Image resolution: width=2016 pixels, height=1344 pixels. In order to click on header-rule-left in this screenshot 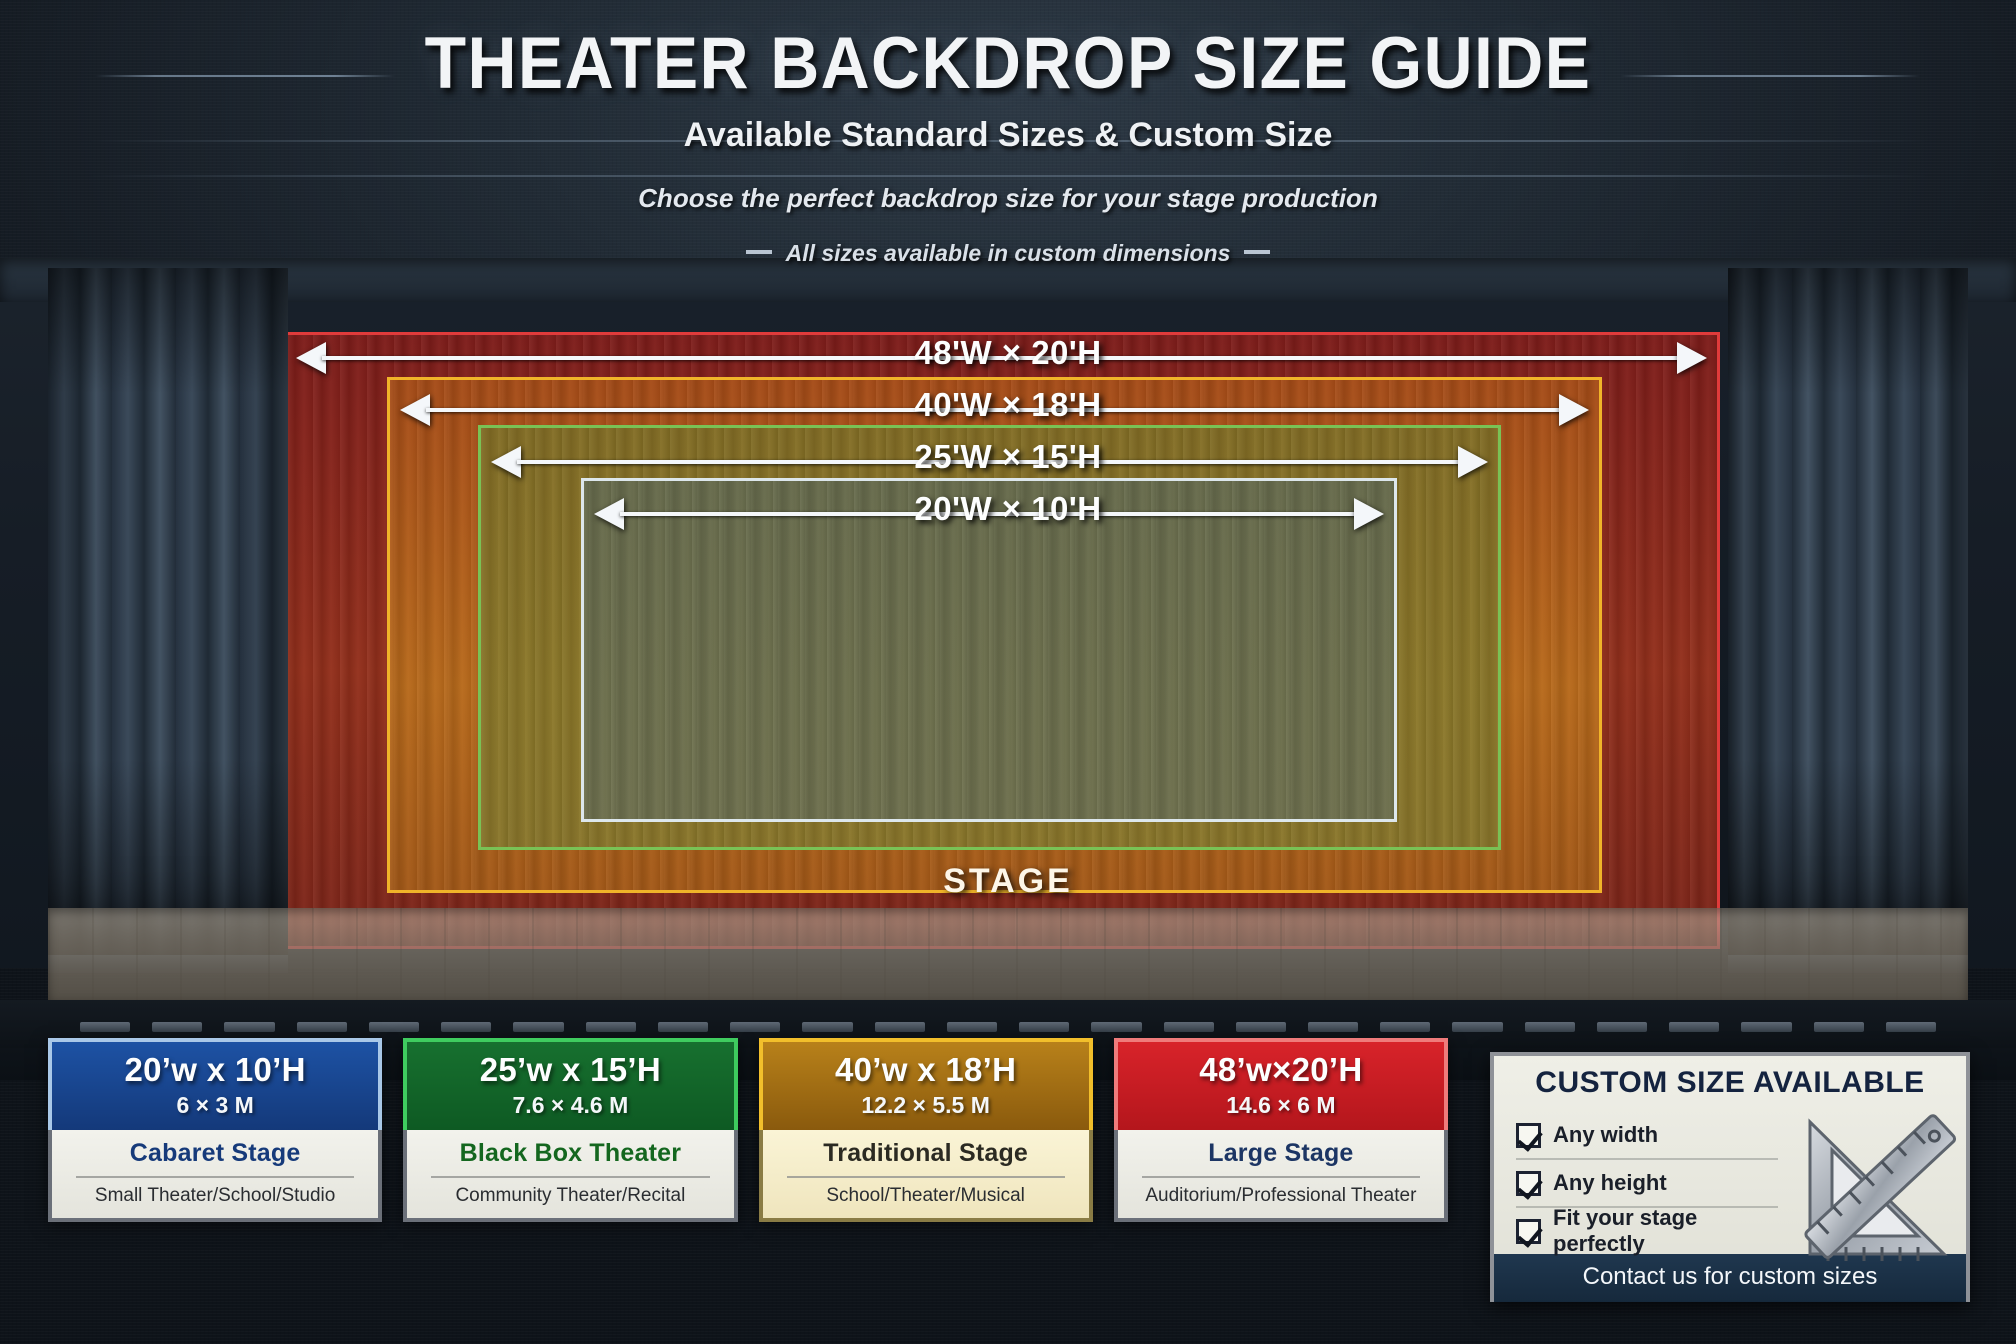, I will do `click(245, 76)`.